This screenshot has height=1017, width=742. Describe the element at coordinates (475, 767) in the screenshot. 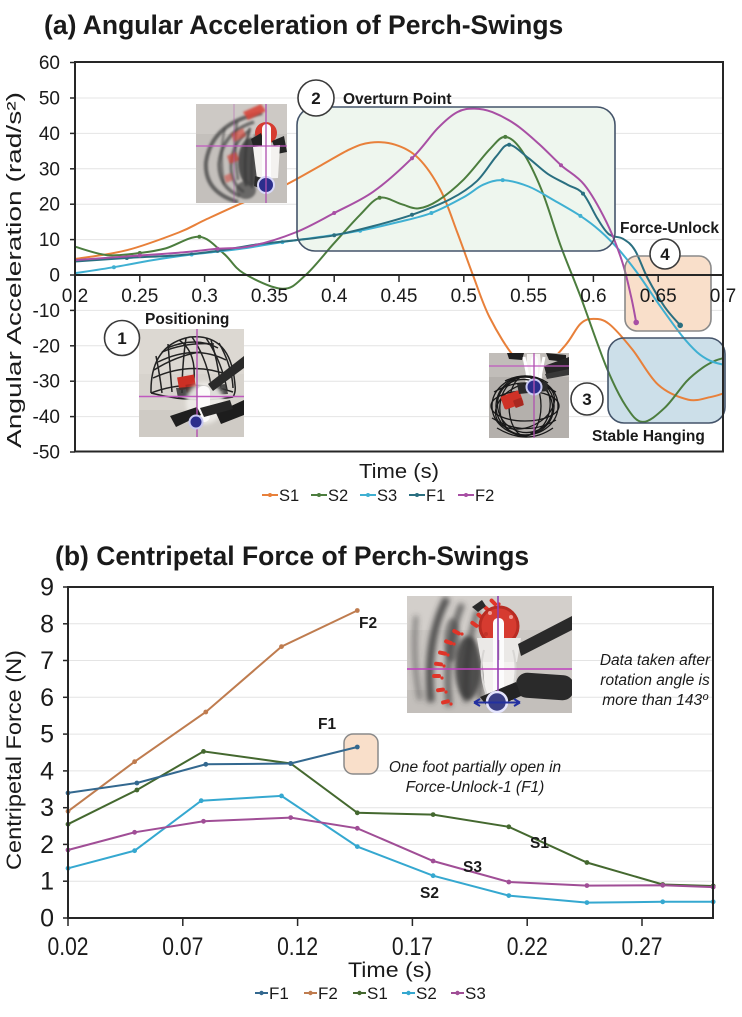

I see `svg-text: One foot partially open in` at that location.